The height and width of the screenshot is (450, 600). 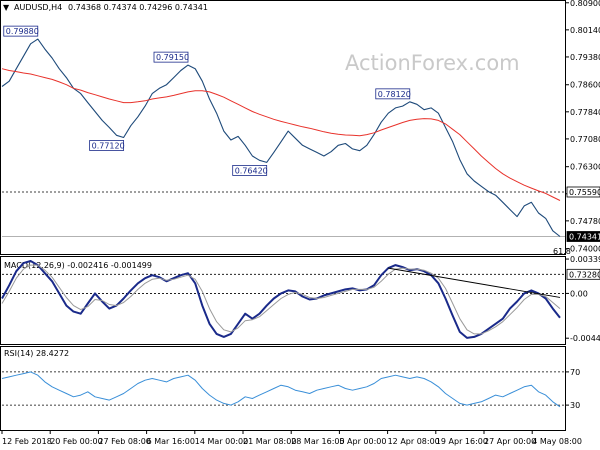 I want to click on y-tick-label: 0.80140, so click(x=585, y=30).